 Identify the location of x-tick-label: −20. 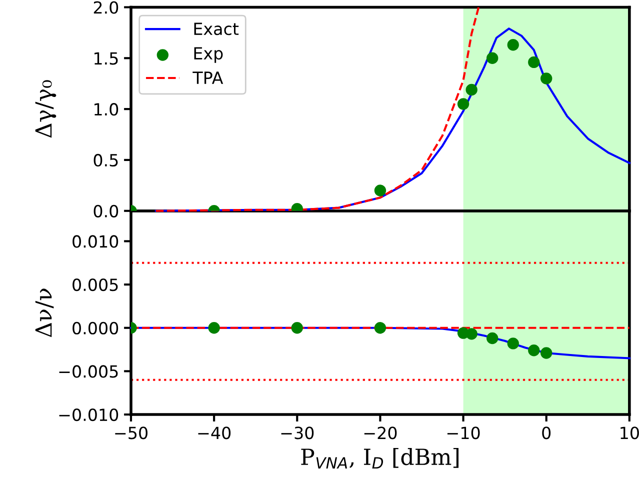
(380, 433).